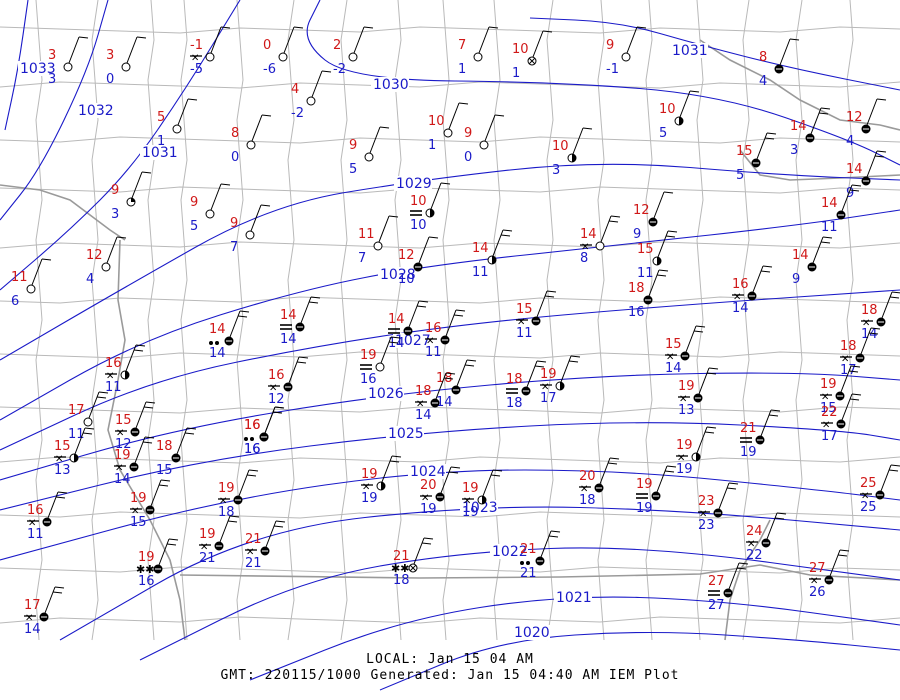 This screenshot has height=700, width=900. What do you see at coordinates (545, 387) in the screenshot?
I see `weather-haze-icon: ✕` at bounding box center [545, 387].